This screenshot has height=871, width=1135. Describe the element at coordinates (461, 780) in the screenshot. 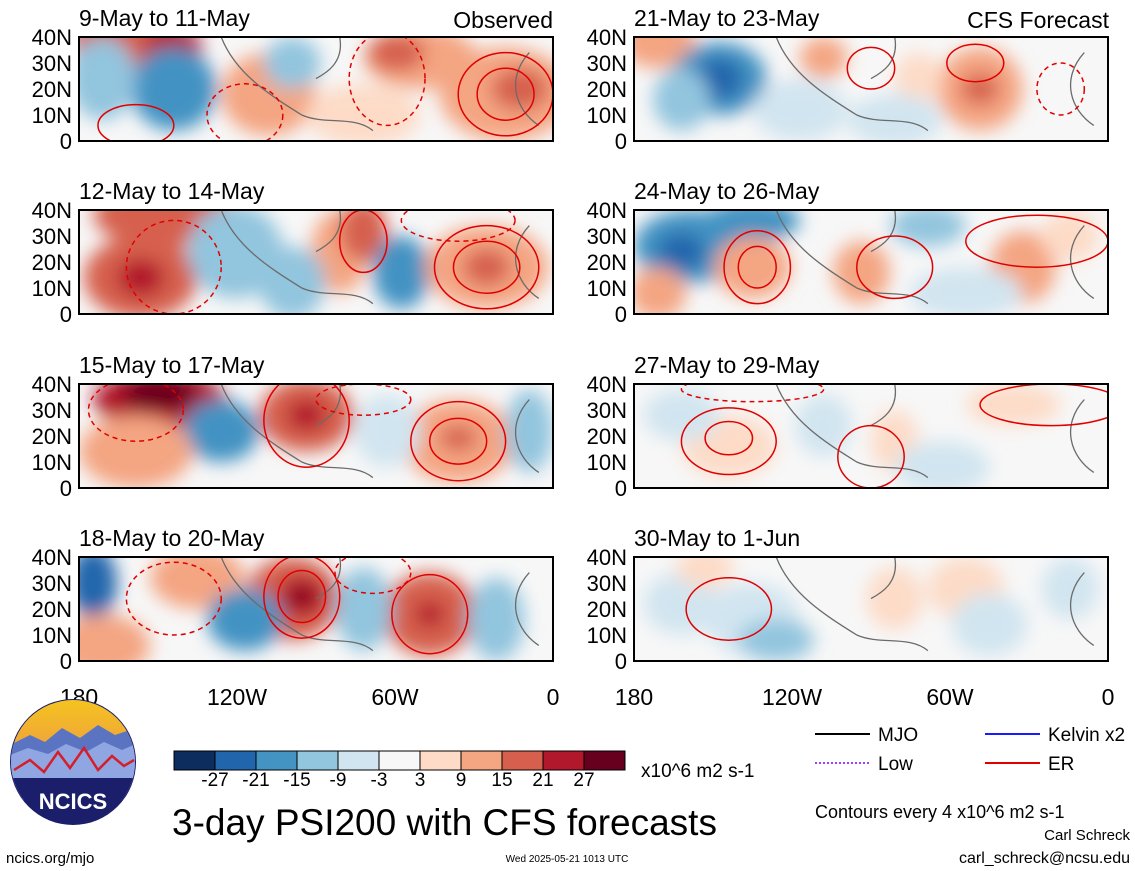

I see `colorbar-tick: 9` at that location.